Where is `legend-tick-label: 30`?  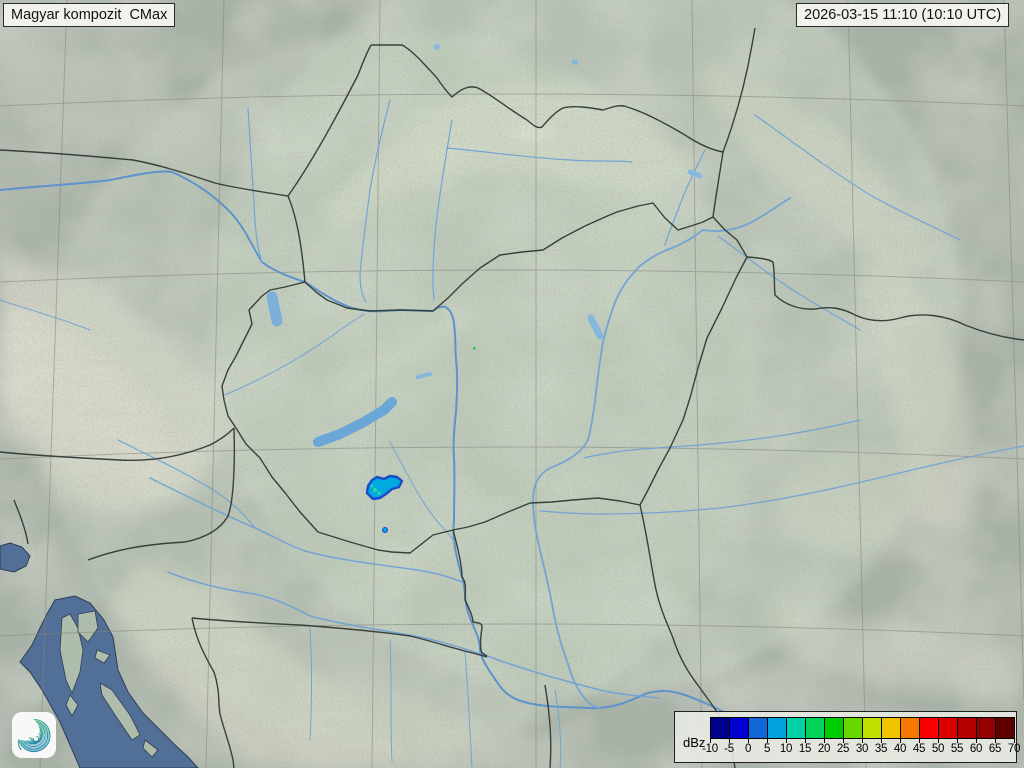 legend-tick-label: 30 is located at coordinates (862, 749).